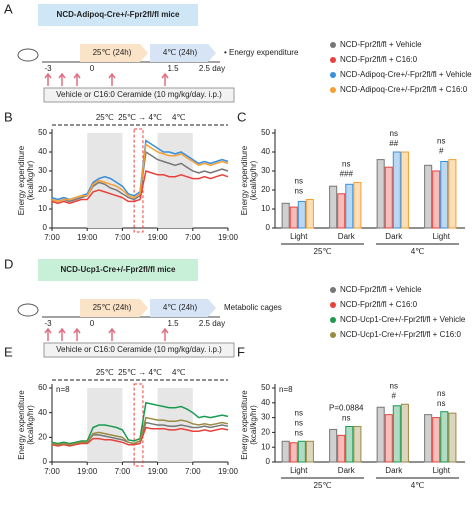  Describe the element at coordinates (175, 180) in the screenshot. I see `dark-period` at that location.